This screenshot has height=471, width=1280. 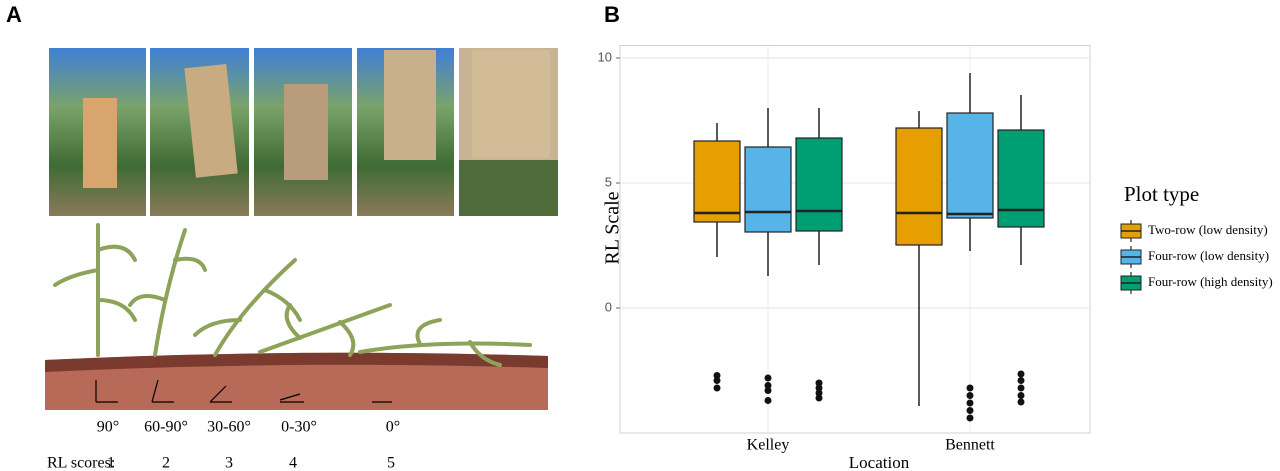 What do you see at coordinates (111, 463) in the screenshot?
I see `score-label: 1` at bounding box center [111, 463].